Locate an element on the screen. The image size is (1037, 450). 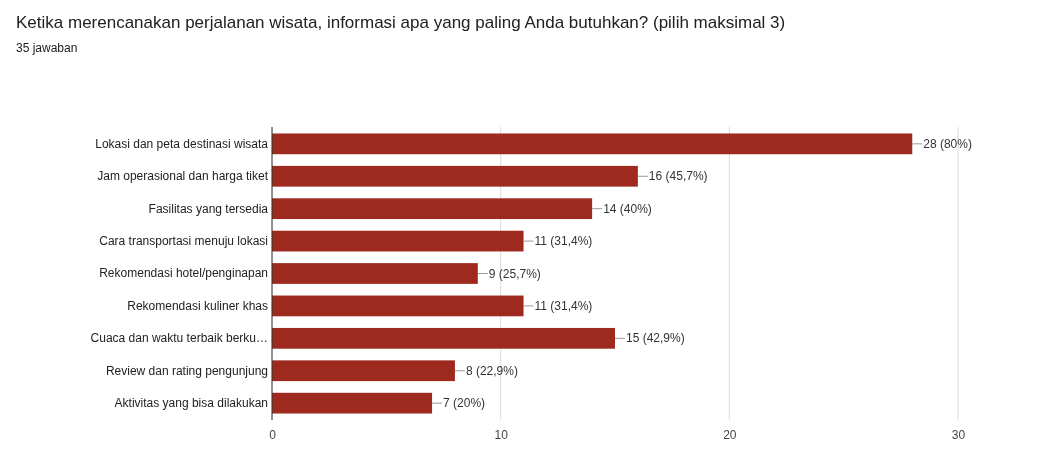
y-tick-label: Jam operasional dan harga tiket is located at coordinates (183, 176).